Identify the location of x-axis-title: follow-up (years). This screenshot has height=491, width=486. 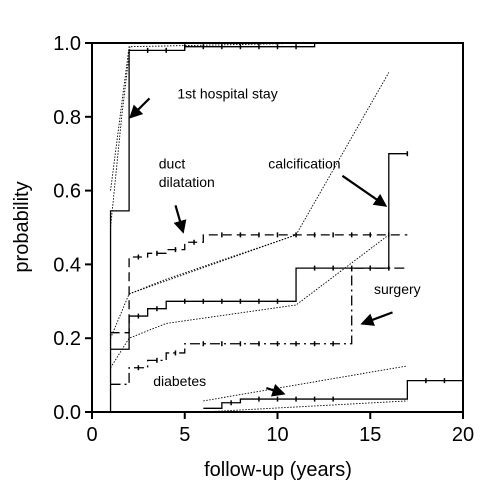
(278, 470).